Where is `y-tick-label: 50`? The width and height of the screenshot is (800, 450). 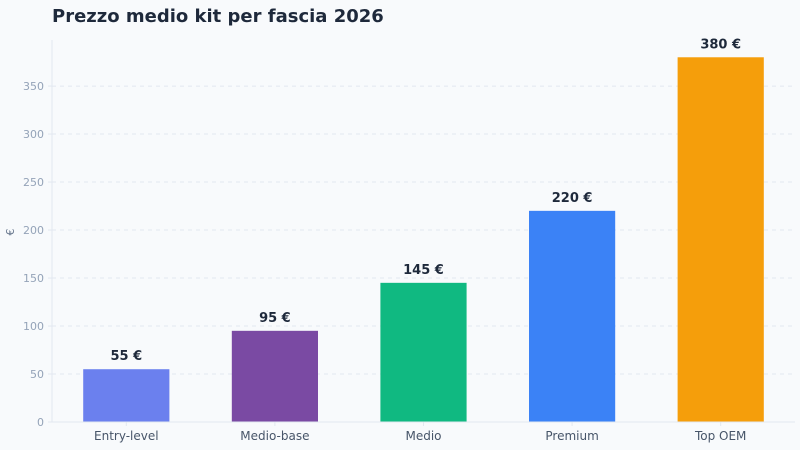
y-tick-label: 50 is located at coordinates (37, 374).